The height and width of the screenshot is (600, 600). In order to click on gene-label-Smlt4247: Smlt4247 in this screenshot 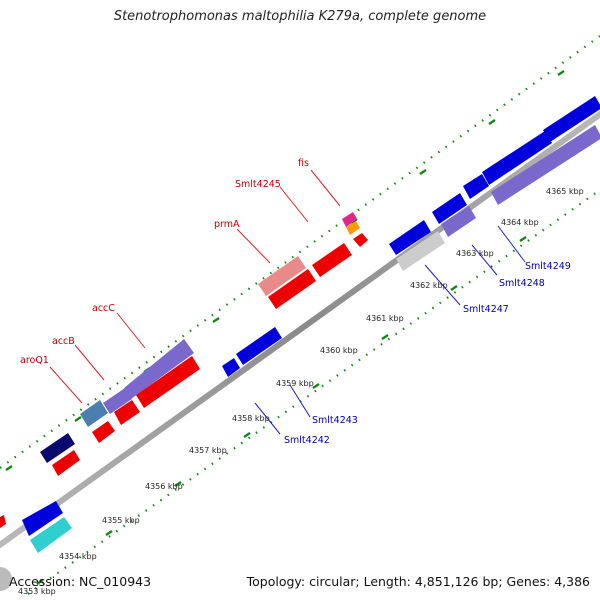, I will do `click(486, 309)`.